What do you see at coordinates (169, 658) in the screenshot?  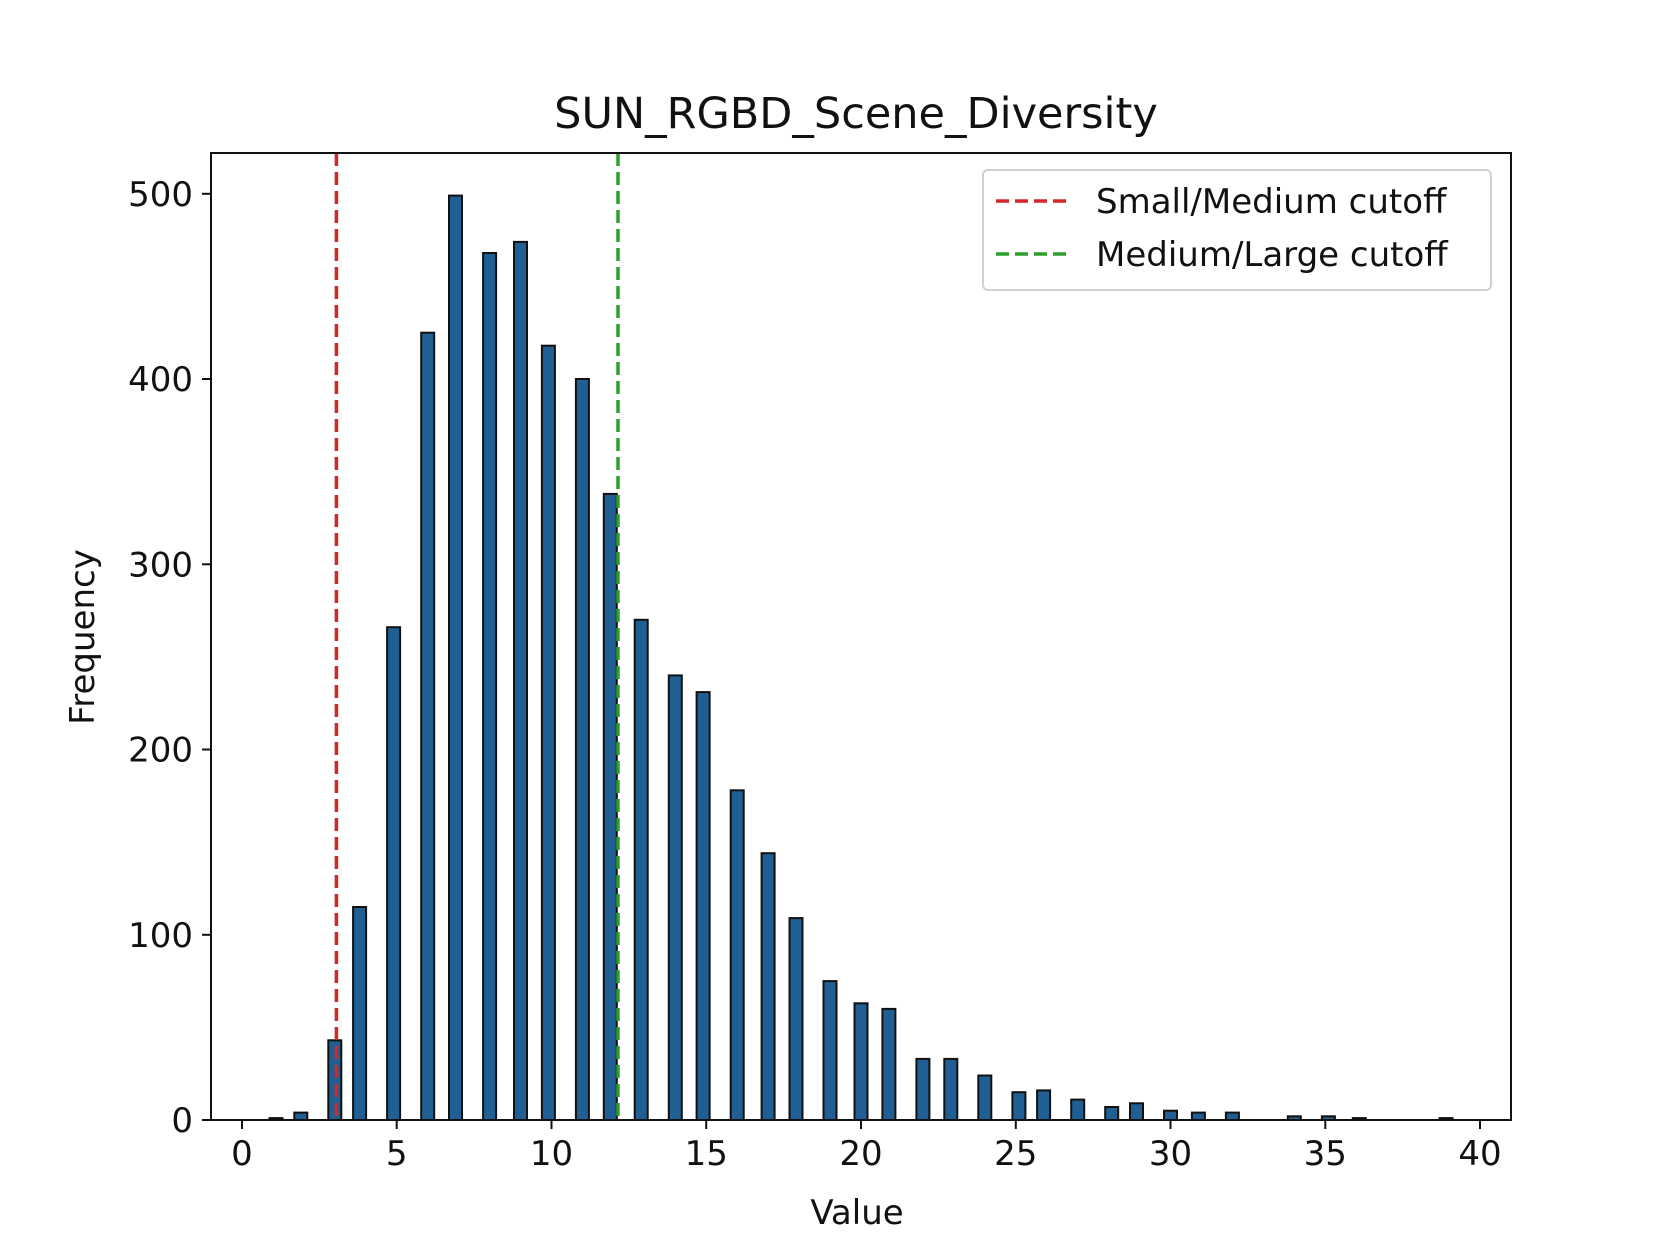 I see `y-axis-ticks: 0 100 200 300 400 500` at bounding box center [169, 658].